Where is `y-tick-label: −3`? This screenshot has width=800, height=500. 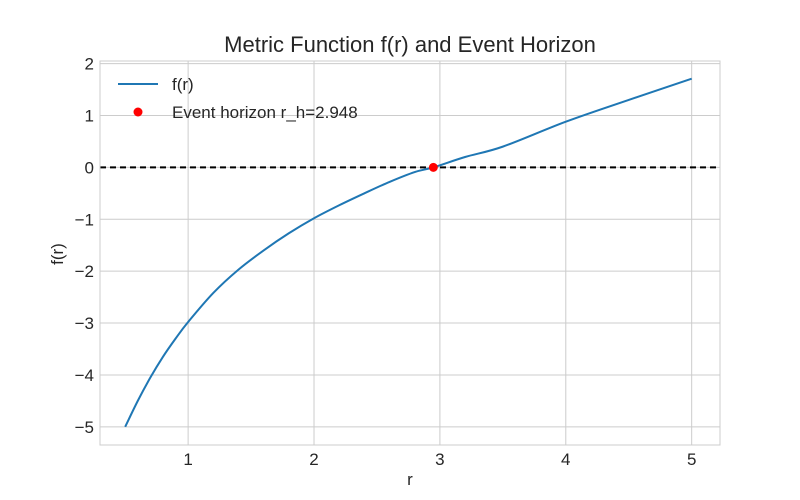 y-tick-label: −3 is located at coordinates (84, 323).